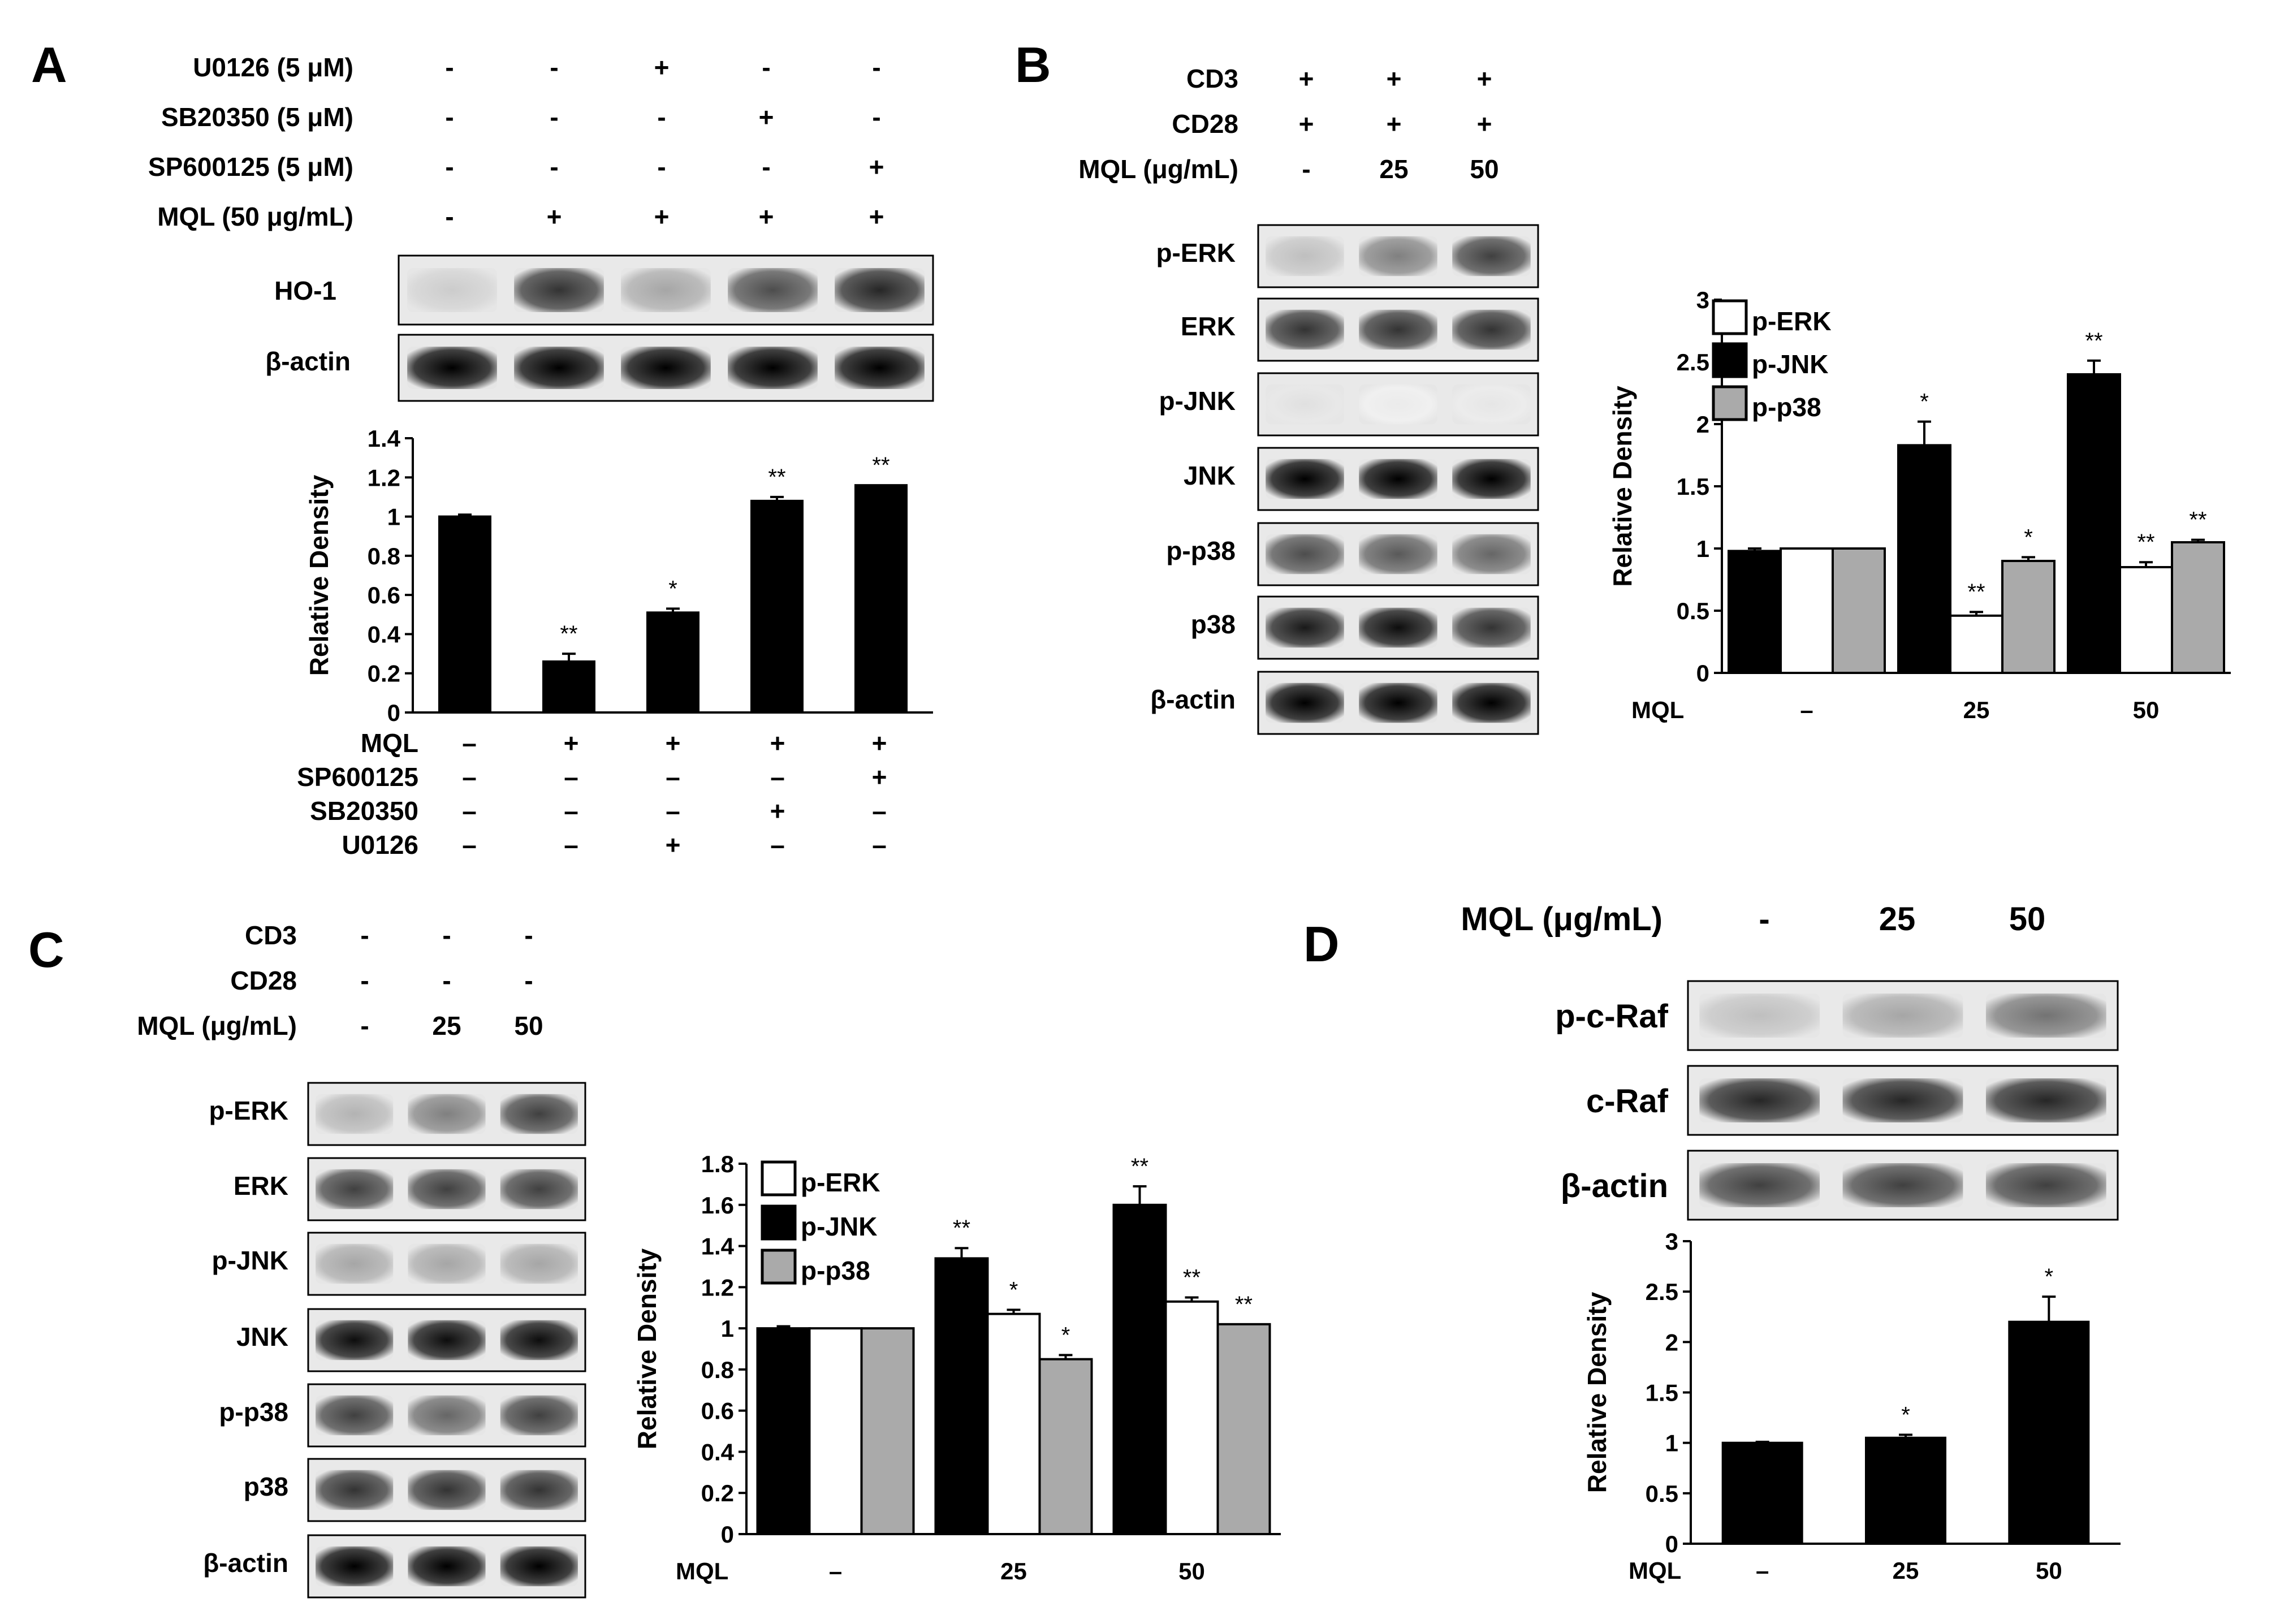  I want to click on y-tick-label: 0.5, so click(1693, 611).